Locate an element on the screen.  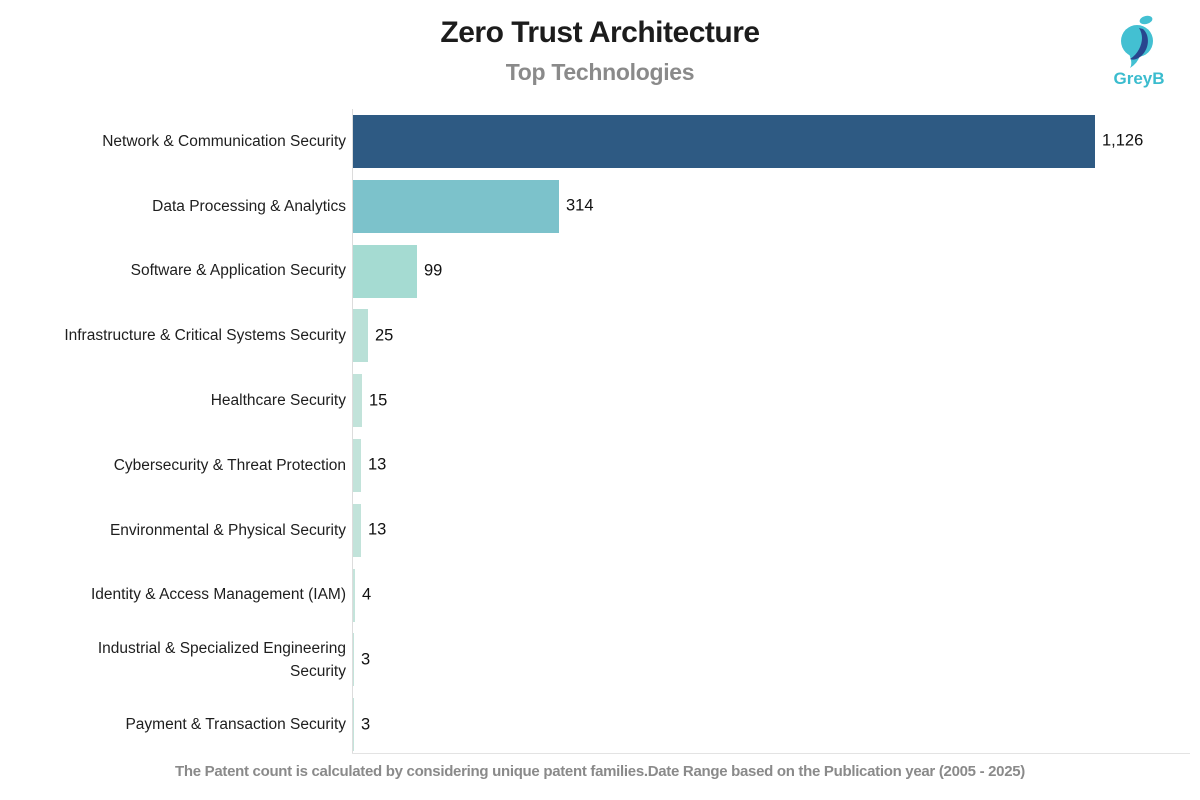
category-label: Environmental & Physical Security is located at coordinates (227, 530).